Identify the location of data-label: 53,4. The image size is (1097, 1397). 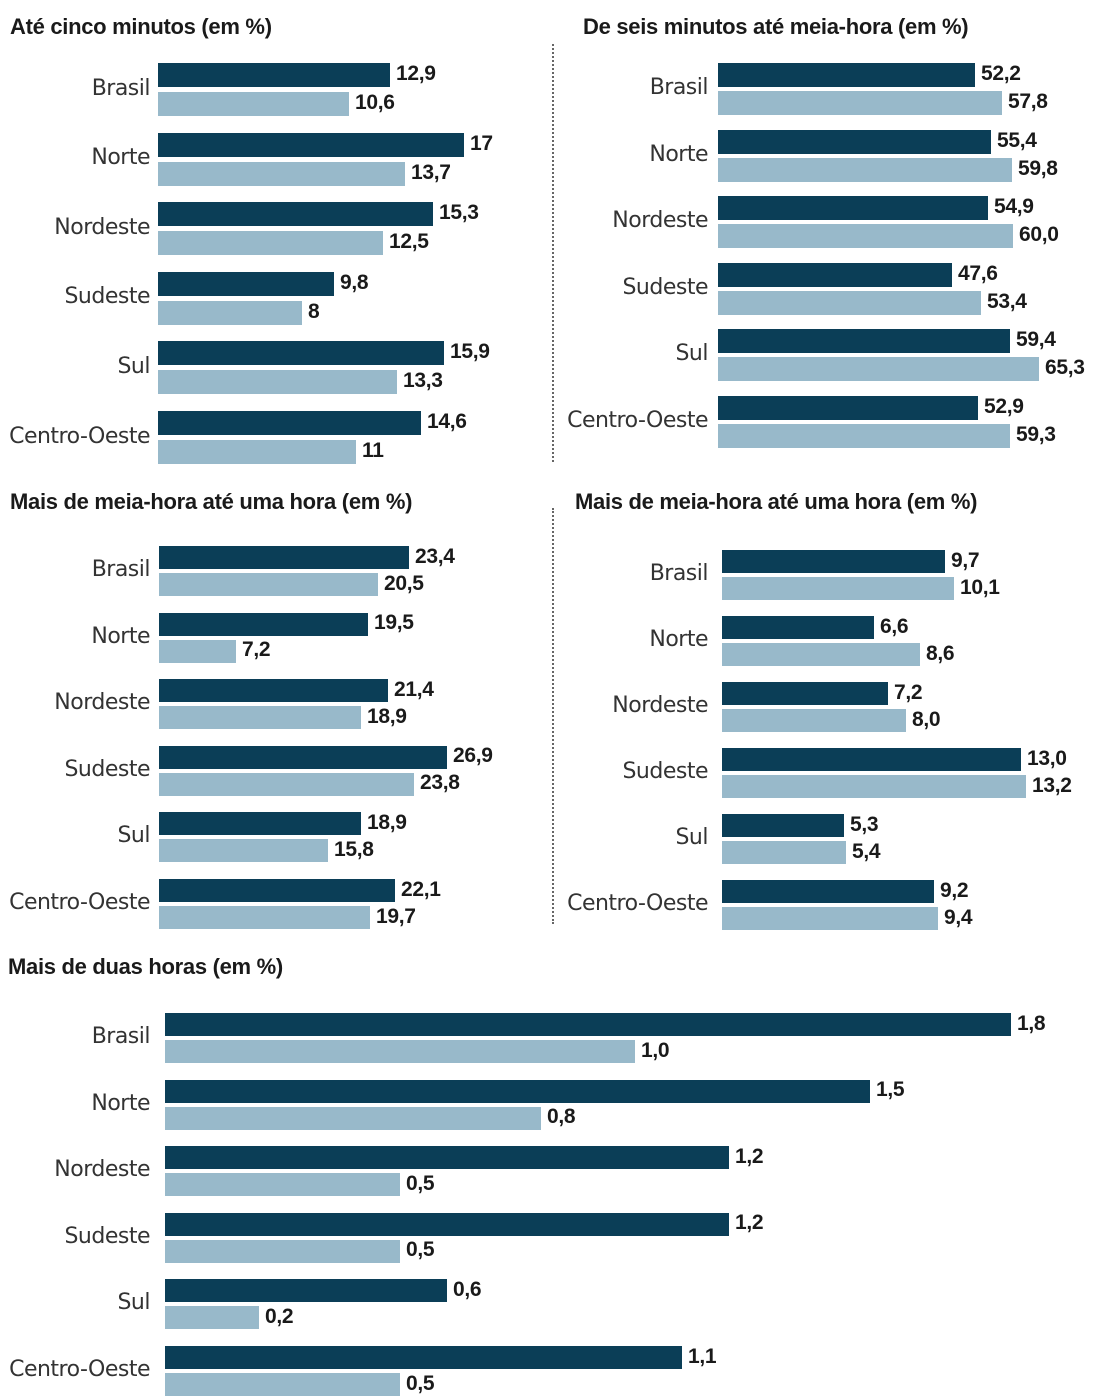
(1007, 301).